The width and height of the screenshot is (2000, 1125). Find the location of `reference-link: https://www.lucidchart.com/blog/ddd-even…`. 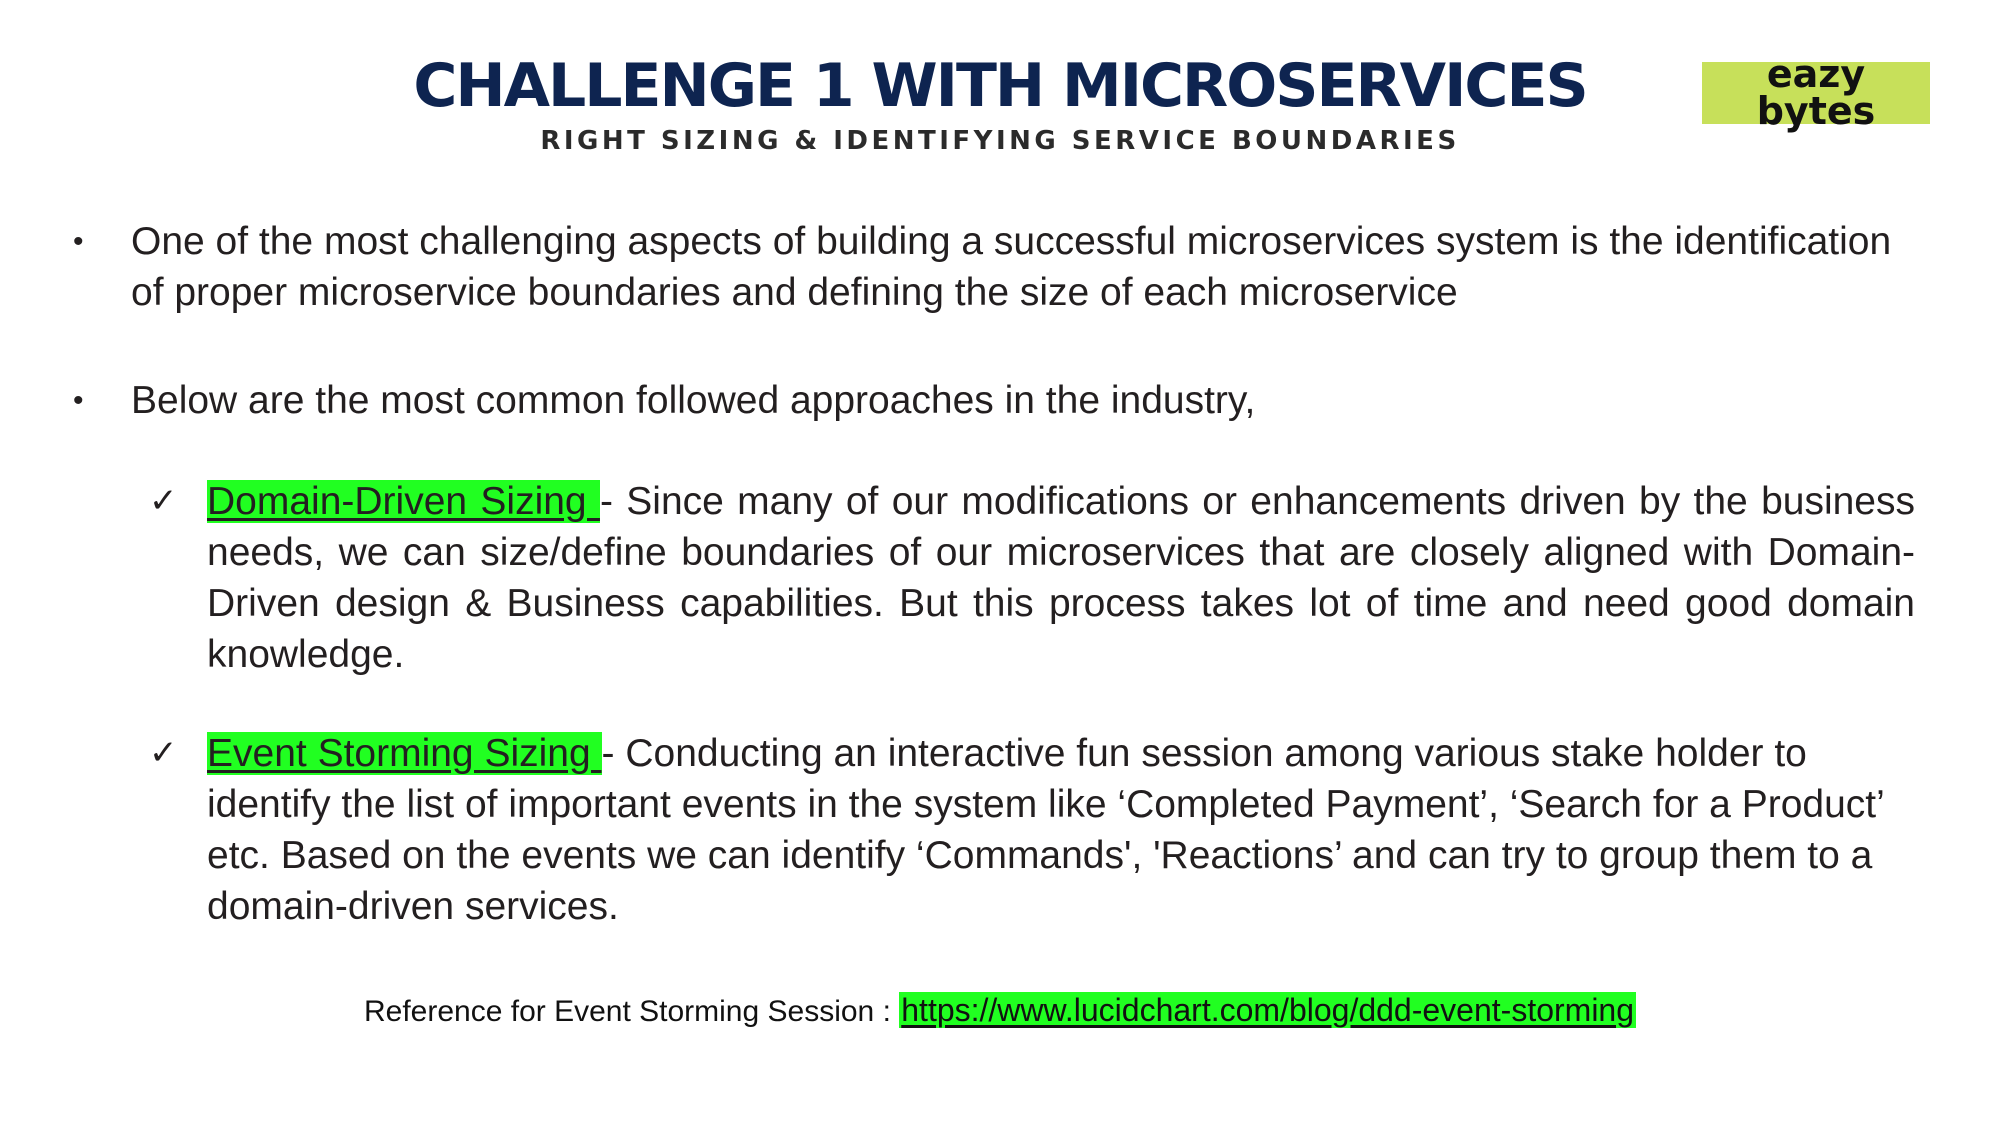

reference-link: https://www.lucidchart.com/blog/ddd-even… is located at coordinates (1268, 1010).